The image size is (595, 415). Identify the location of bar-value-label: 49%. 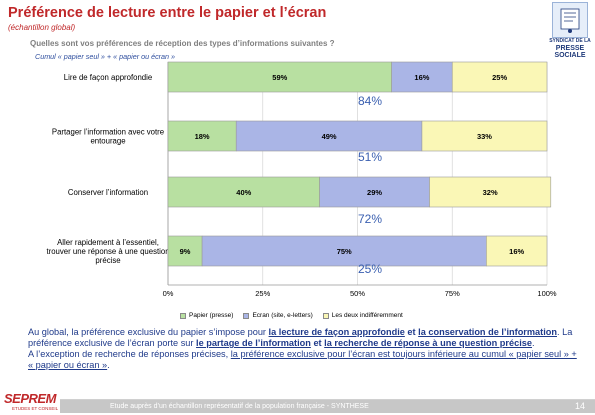
(329, 136).